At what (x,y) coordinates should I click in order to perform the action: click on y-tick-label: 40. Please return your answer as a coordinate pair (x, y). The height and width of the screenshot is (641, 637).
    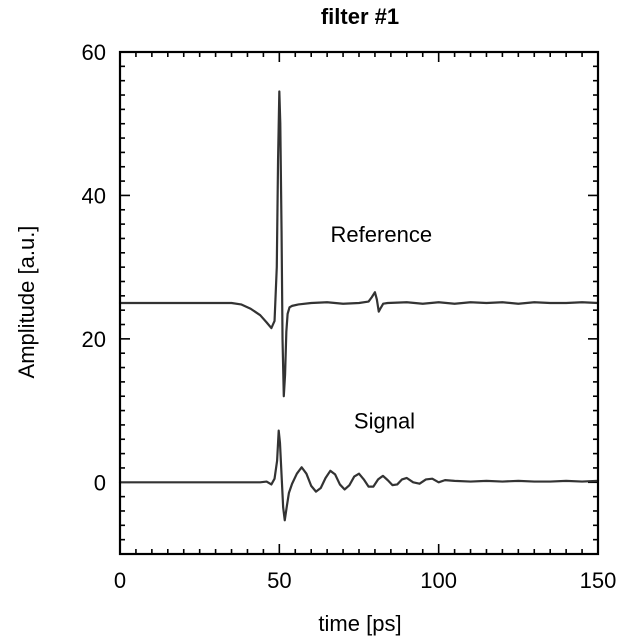
    Looking at the image, I should click on (94, 195).